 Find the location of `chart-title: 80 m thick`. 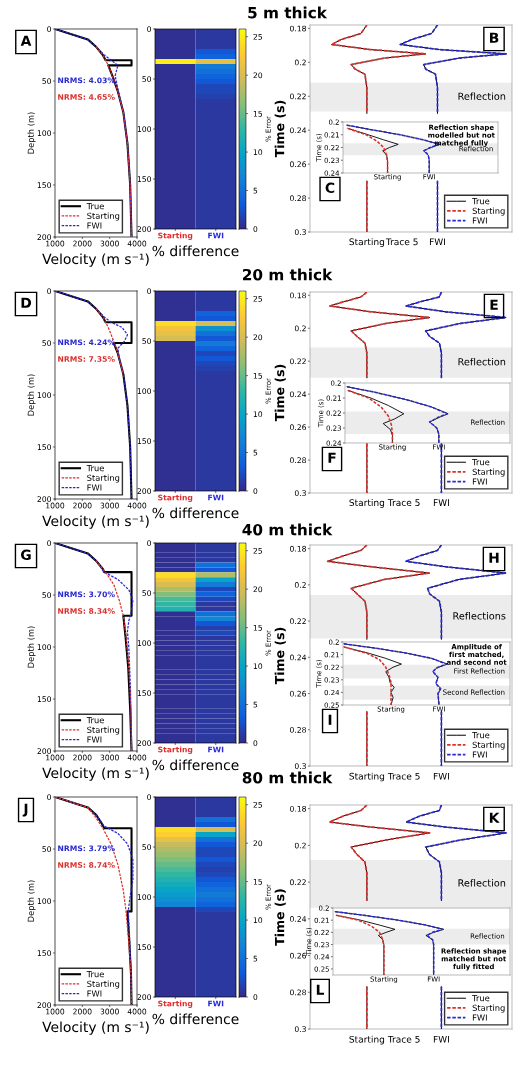

chart-title: 80 m thick is located at coordinates (287, 777).